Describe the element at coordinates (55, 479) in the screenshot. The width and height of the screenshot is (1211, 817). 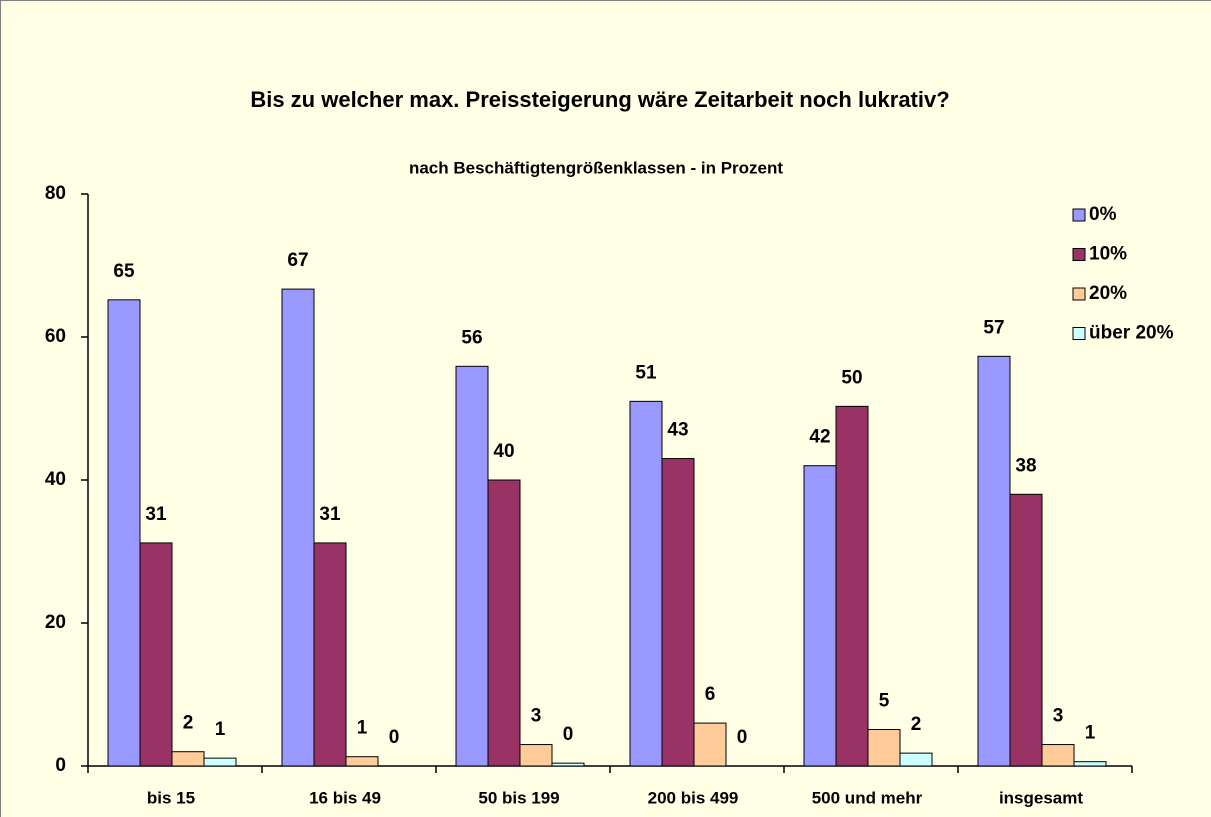
I see `y-tick-label: 40` at that location.